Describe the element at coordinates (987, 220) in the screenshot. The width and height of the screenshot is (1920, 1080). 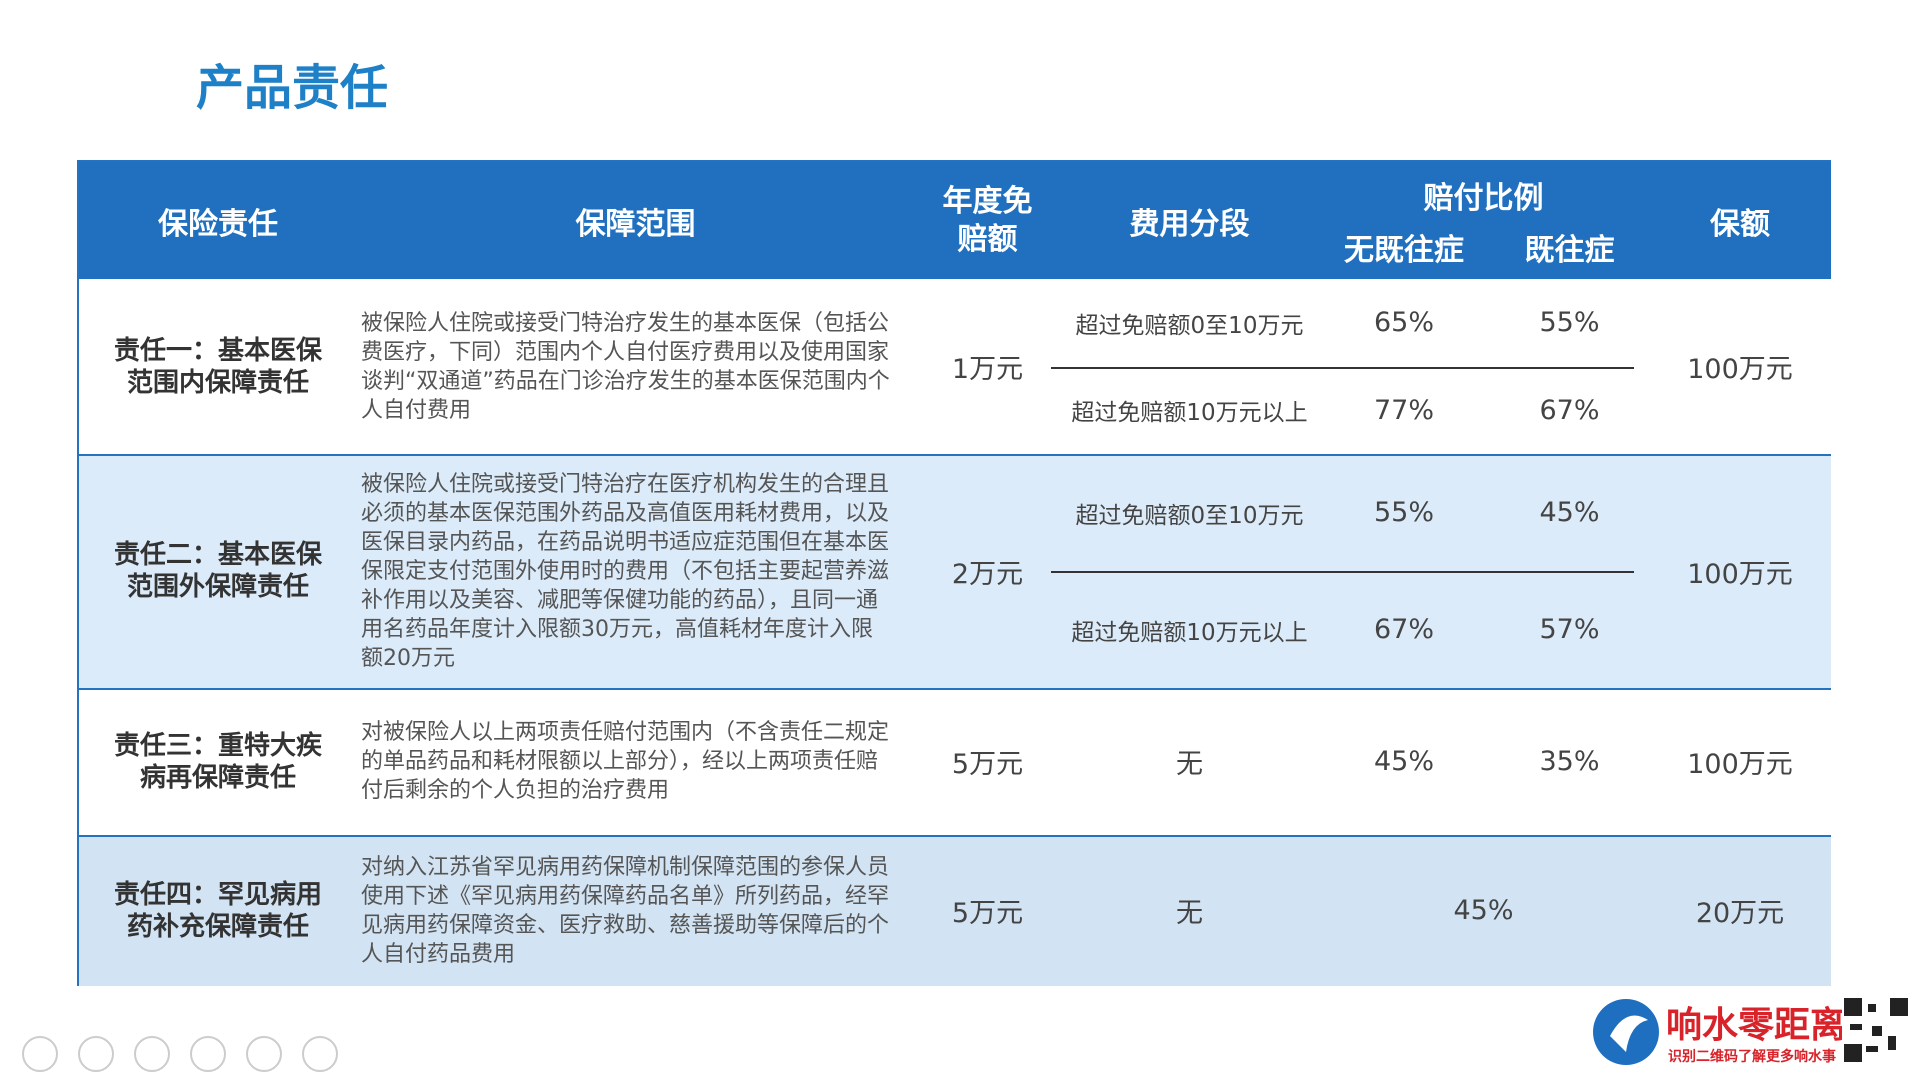
I see `header-cell: 年度免赔额` at that location.